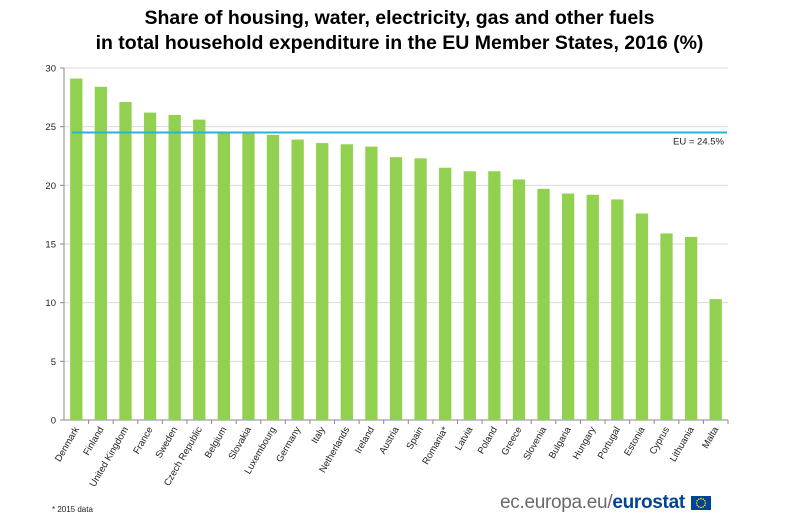  I want to click on brand-name: eurostat, so click(648, 502).